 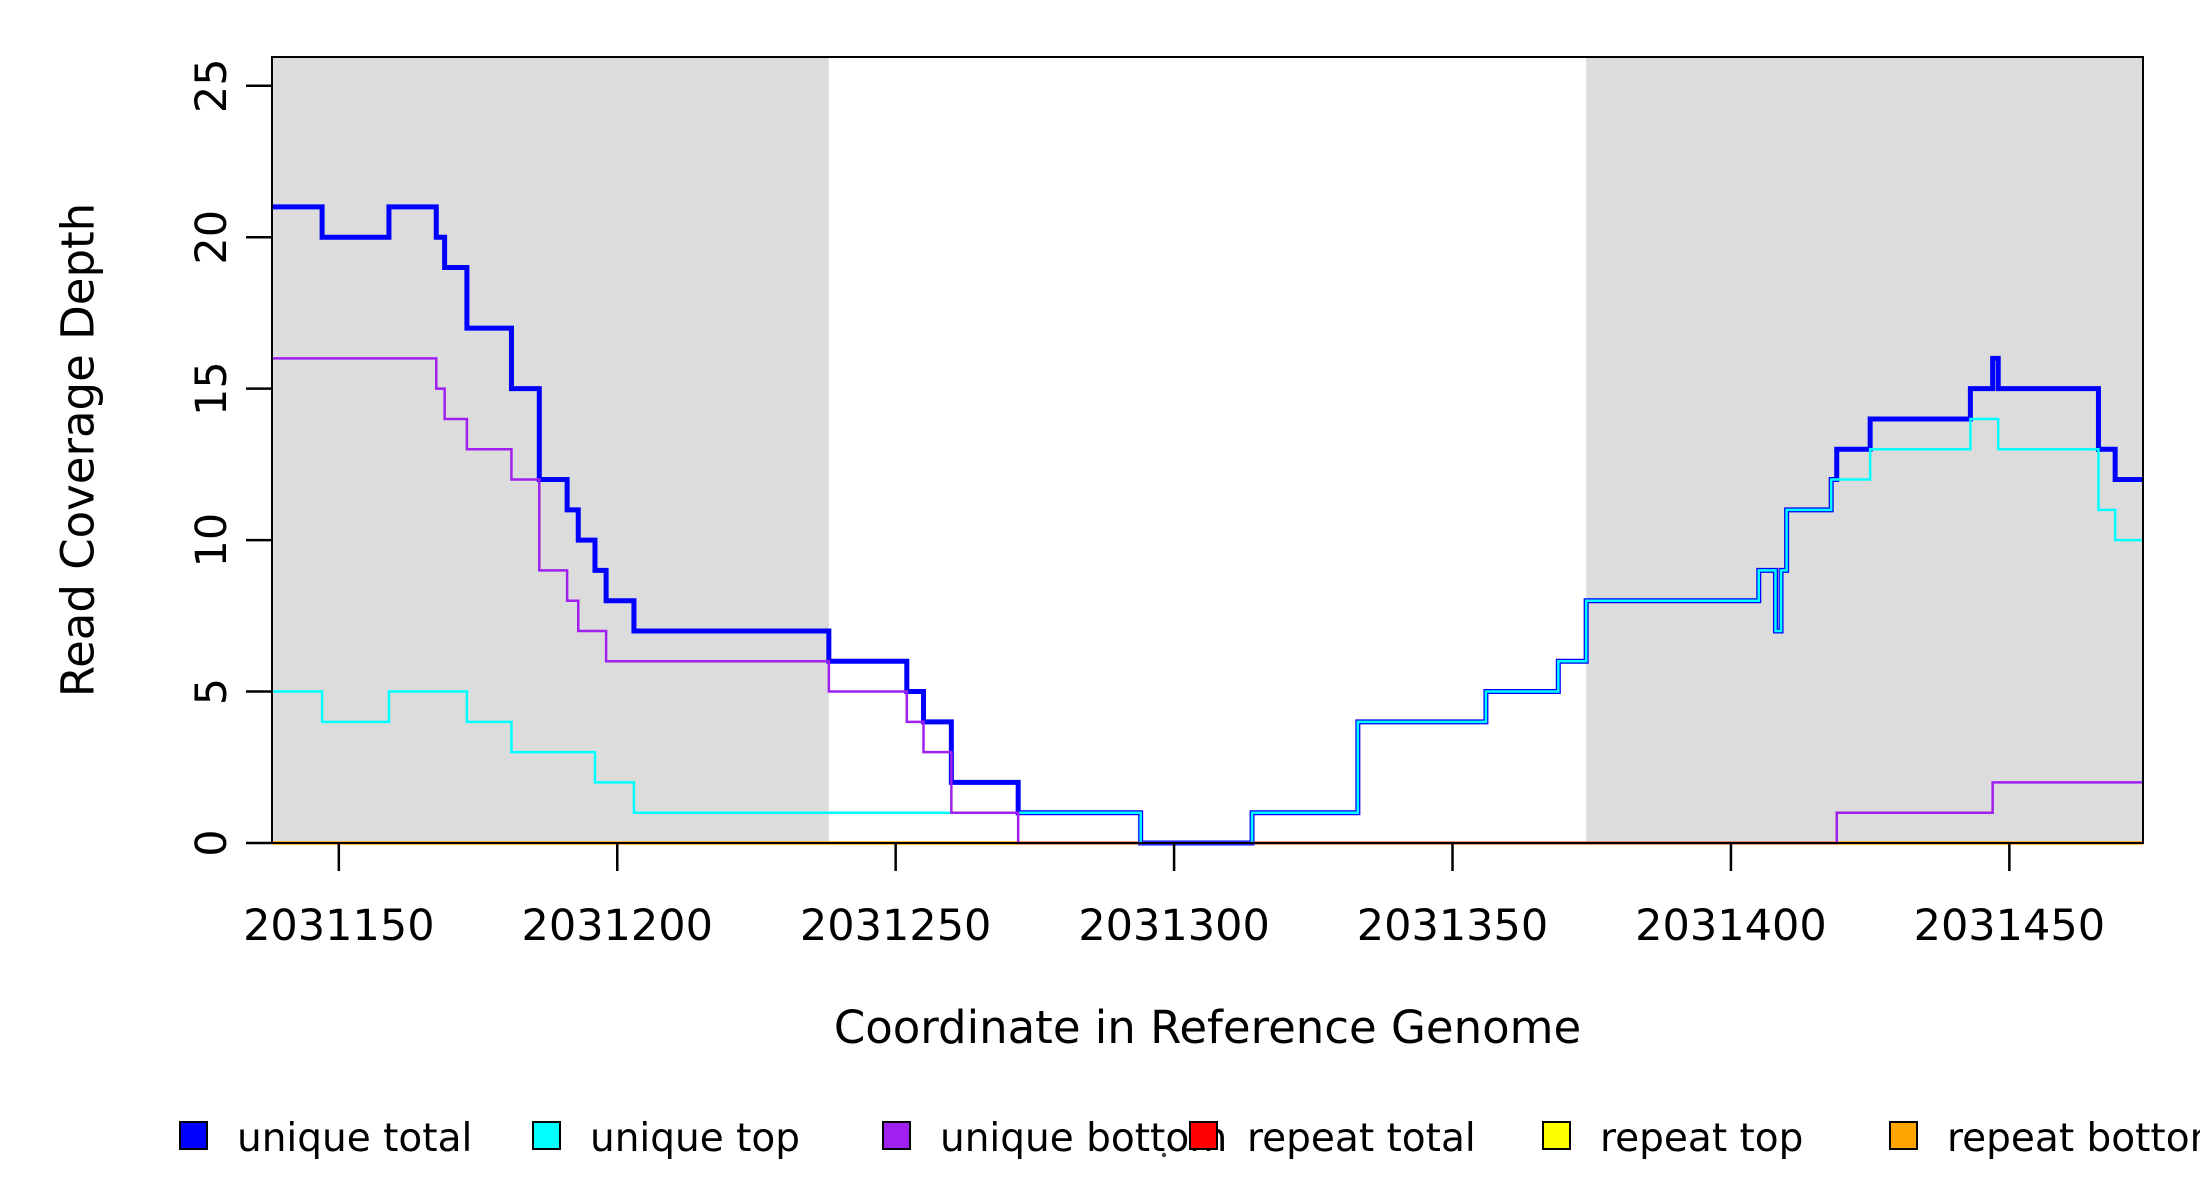 I want to click on legend-label-unique-top: unique top, so click(x=695, y=1138).